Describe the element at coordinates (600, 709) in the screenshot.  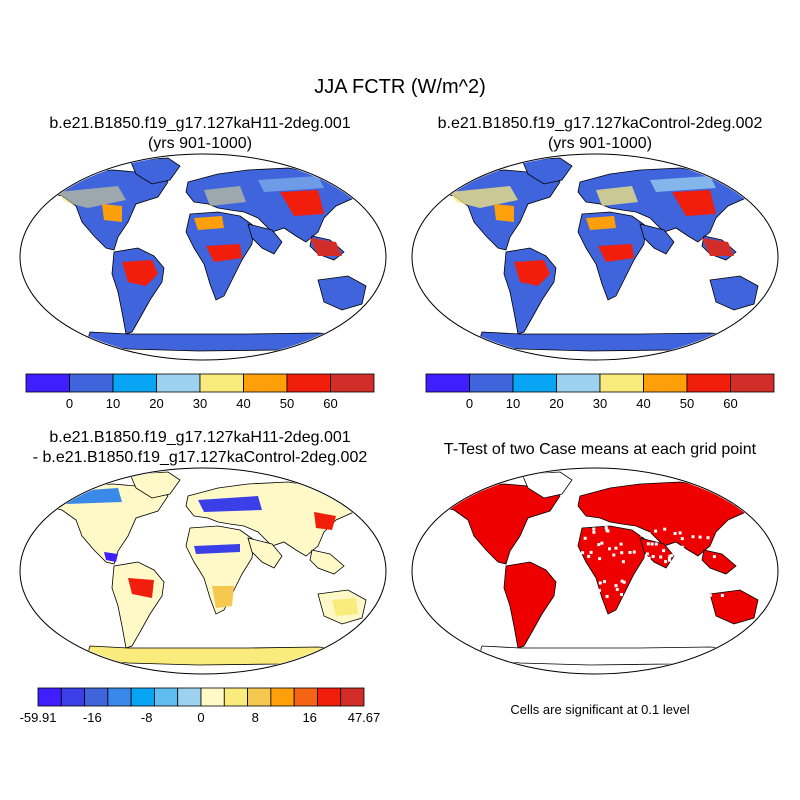
I see `significance-note: Cells are significant at 0.1 level` at that location.